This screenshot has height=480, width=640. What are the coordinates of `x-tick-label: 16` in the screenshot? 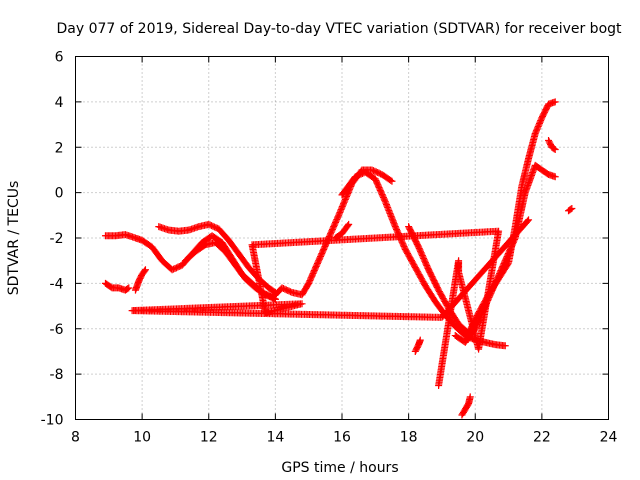 It's located at (342, 438).